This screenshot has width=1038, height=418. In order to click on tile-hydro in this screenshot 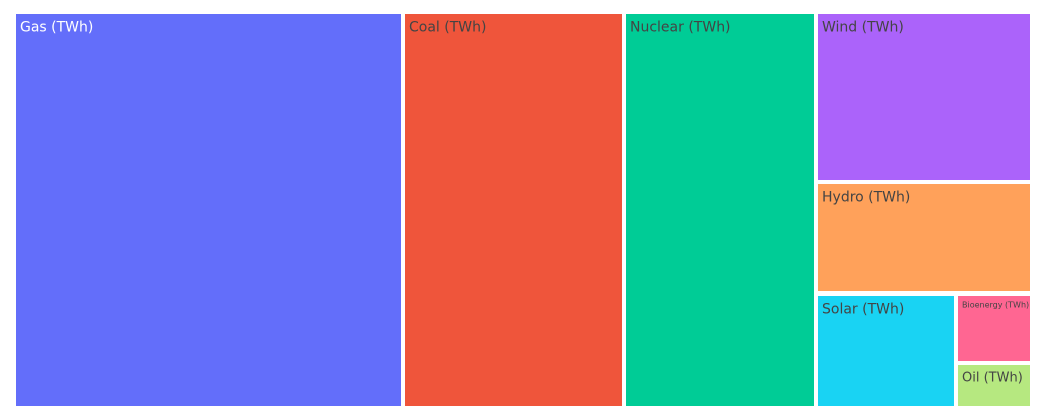, I will do `click(924, 237)`.